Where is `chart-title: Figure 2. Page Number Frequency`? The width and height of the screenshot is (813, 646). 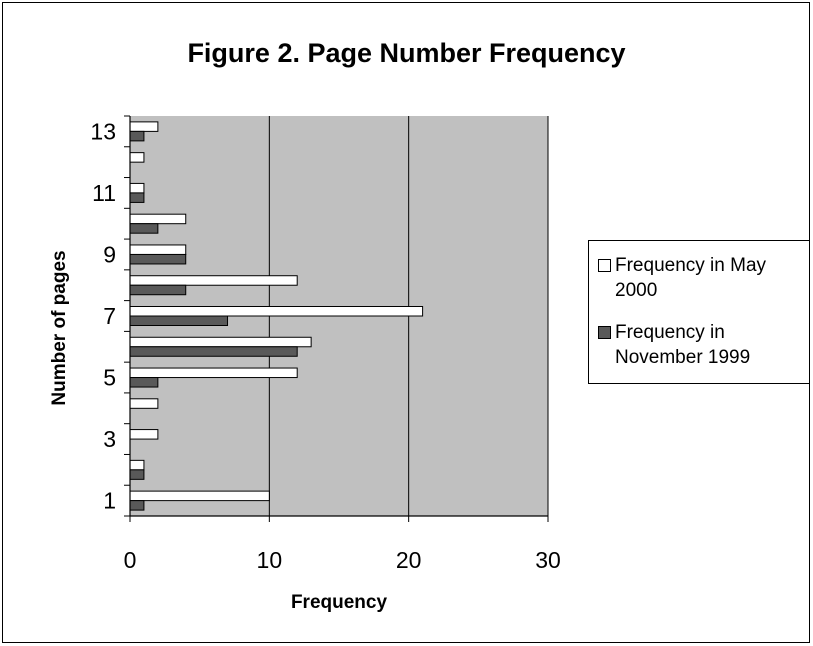 chart-title: Figure 2. Page Number Frequency is located at coordinates (406, 53).